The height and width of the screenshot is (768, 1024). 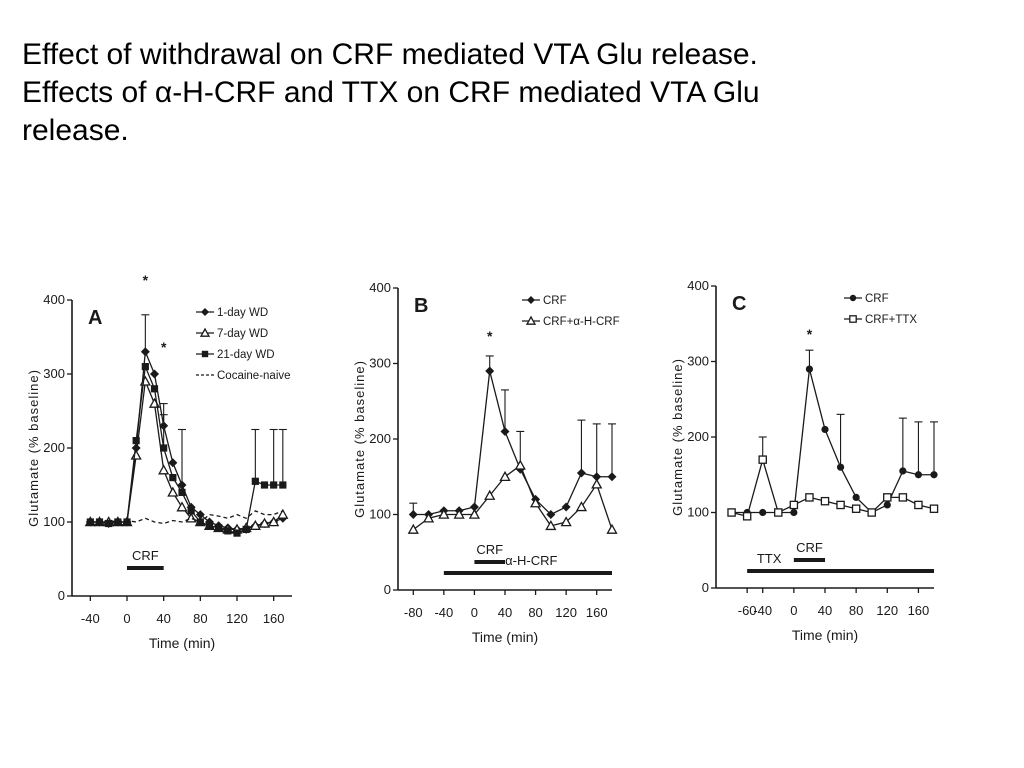 I want to click on y-tick-label: 400, so click(x=380, y=287).